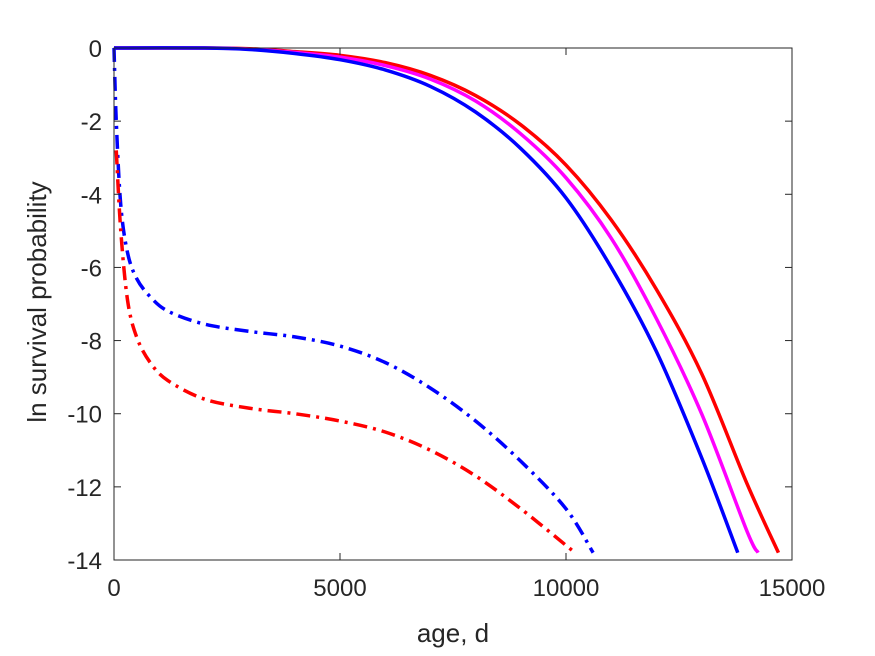 This screenshot has height=656, width=875. I want to click on x-tick-label: 15000, so click(792, 588).